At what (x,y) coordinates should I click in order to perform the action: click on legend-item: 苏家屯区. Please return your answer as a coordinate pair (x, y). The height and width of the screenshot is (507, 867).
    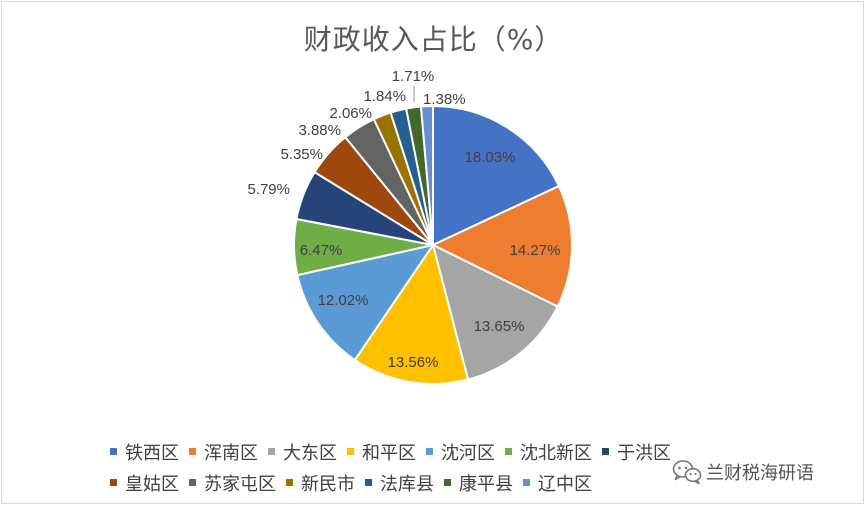
    Looking at the image, I should click on (232, 483).